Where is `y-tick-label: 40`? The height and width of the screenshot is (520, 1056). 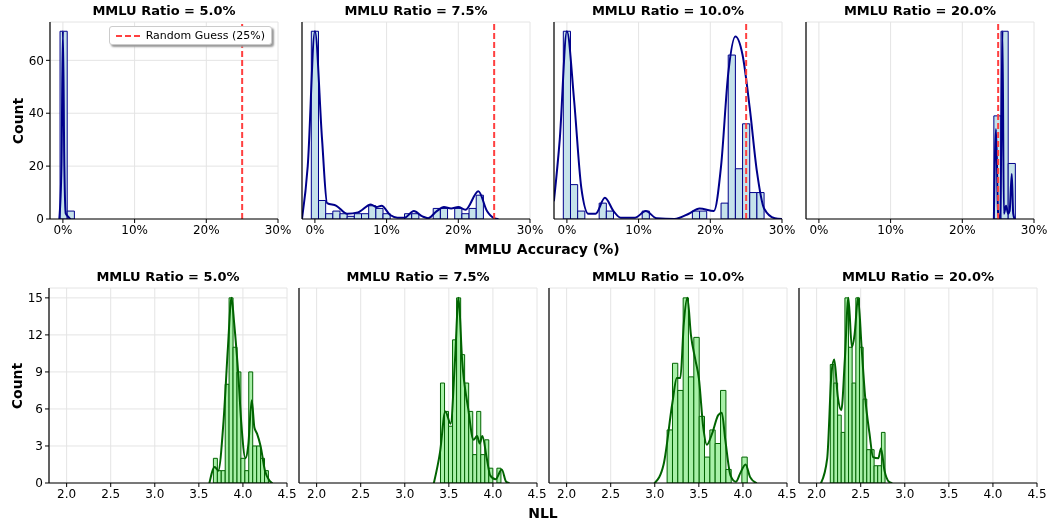
y-tick-label: 40 is located at coordinates (36, 113).